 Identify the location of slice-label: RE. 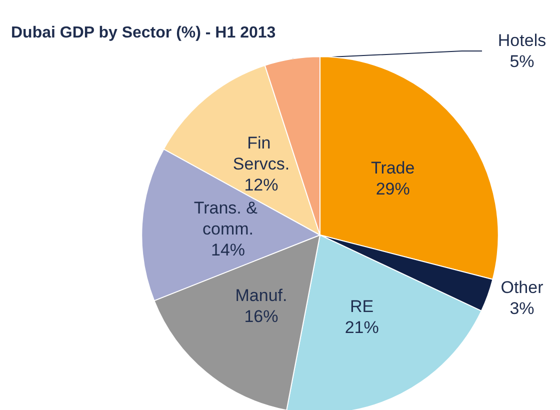
(362, 306).